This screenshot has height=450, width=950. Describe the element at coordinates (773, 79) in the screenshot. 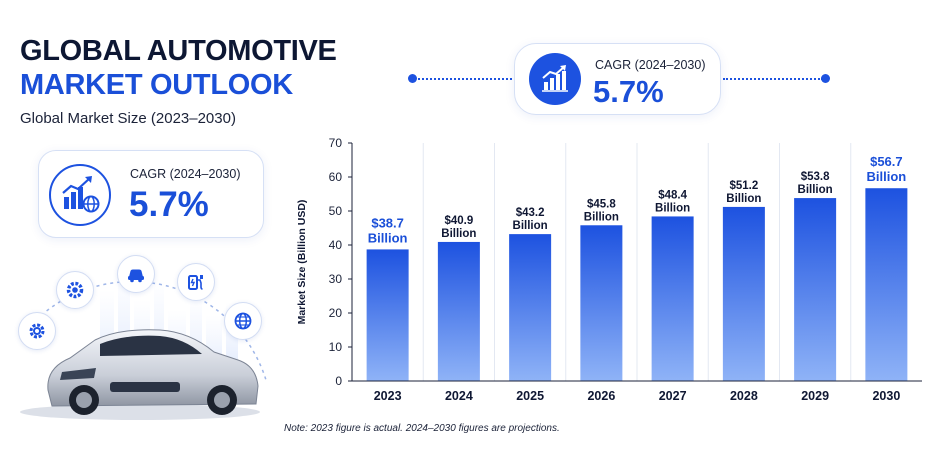

I see `dotted-connector-right` at that location.